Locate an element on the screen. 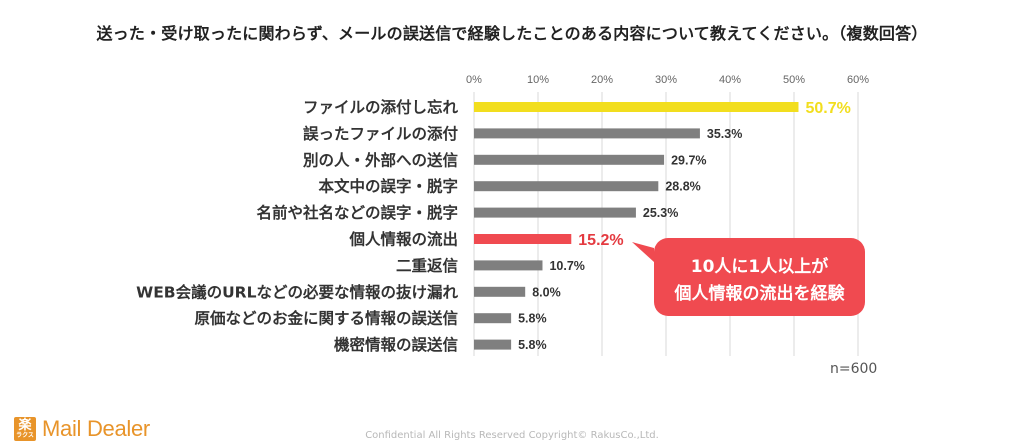 The image size is (1024, 447). x-tick-label: 40% is located at coordinates (730, 80).